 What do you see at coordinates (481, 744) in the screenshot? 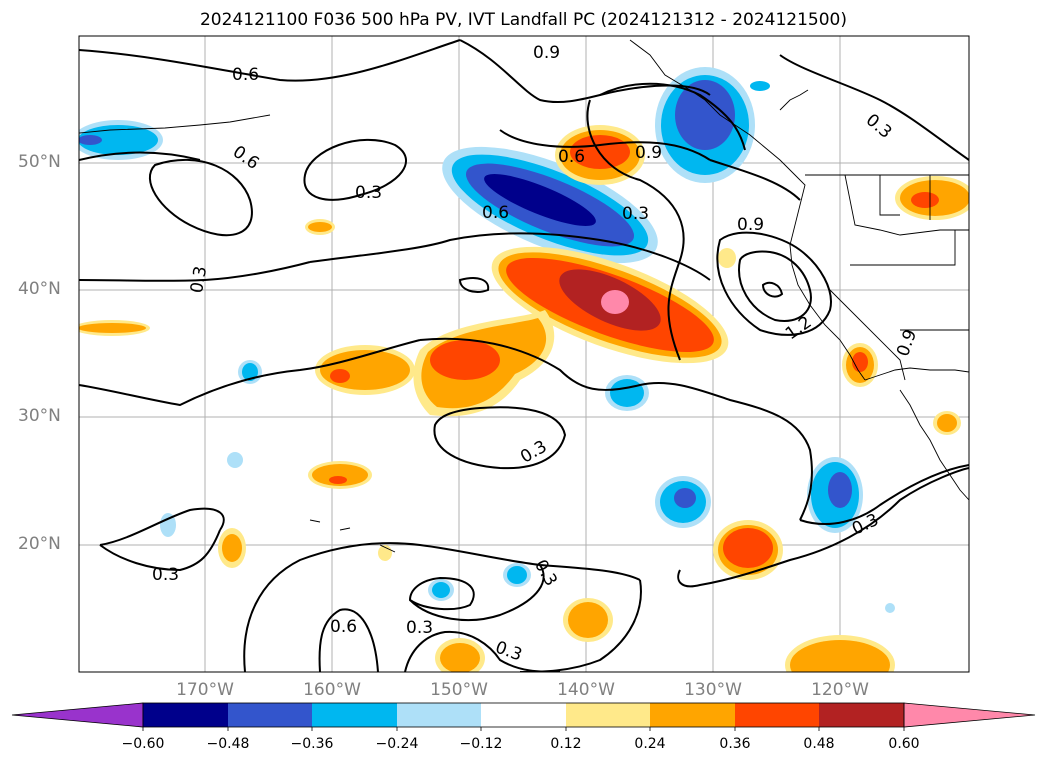
I see `colorbar-tick: −0.12` at bounding box center [481, 744].